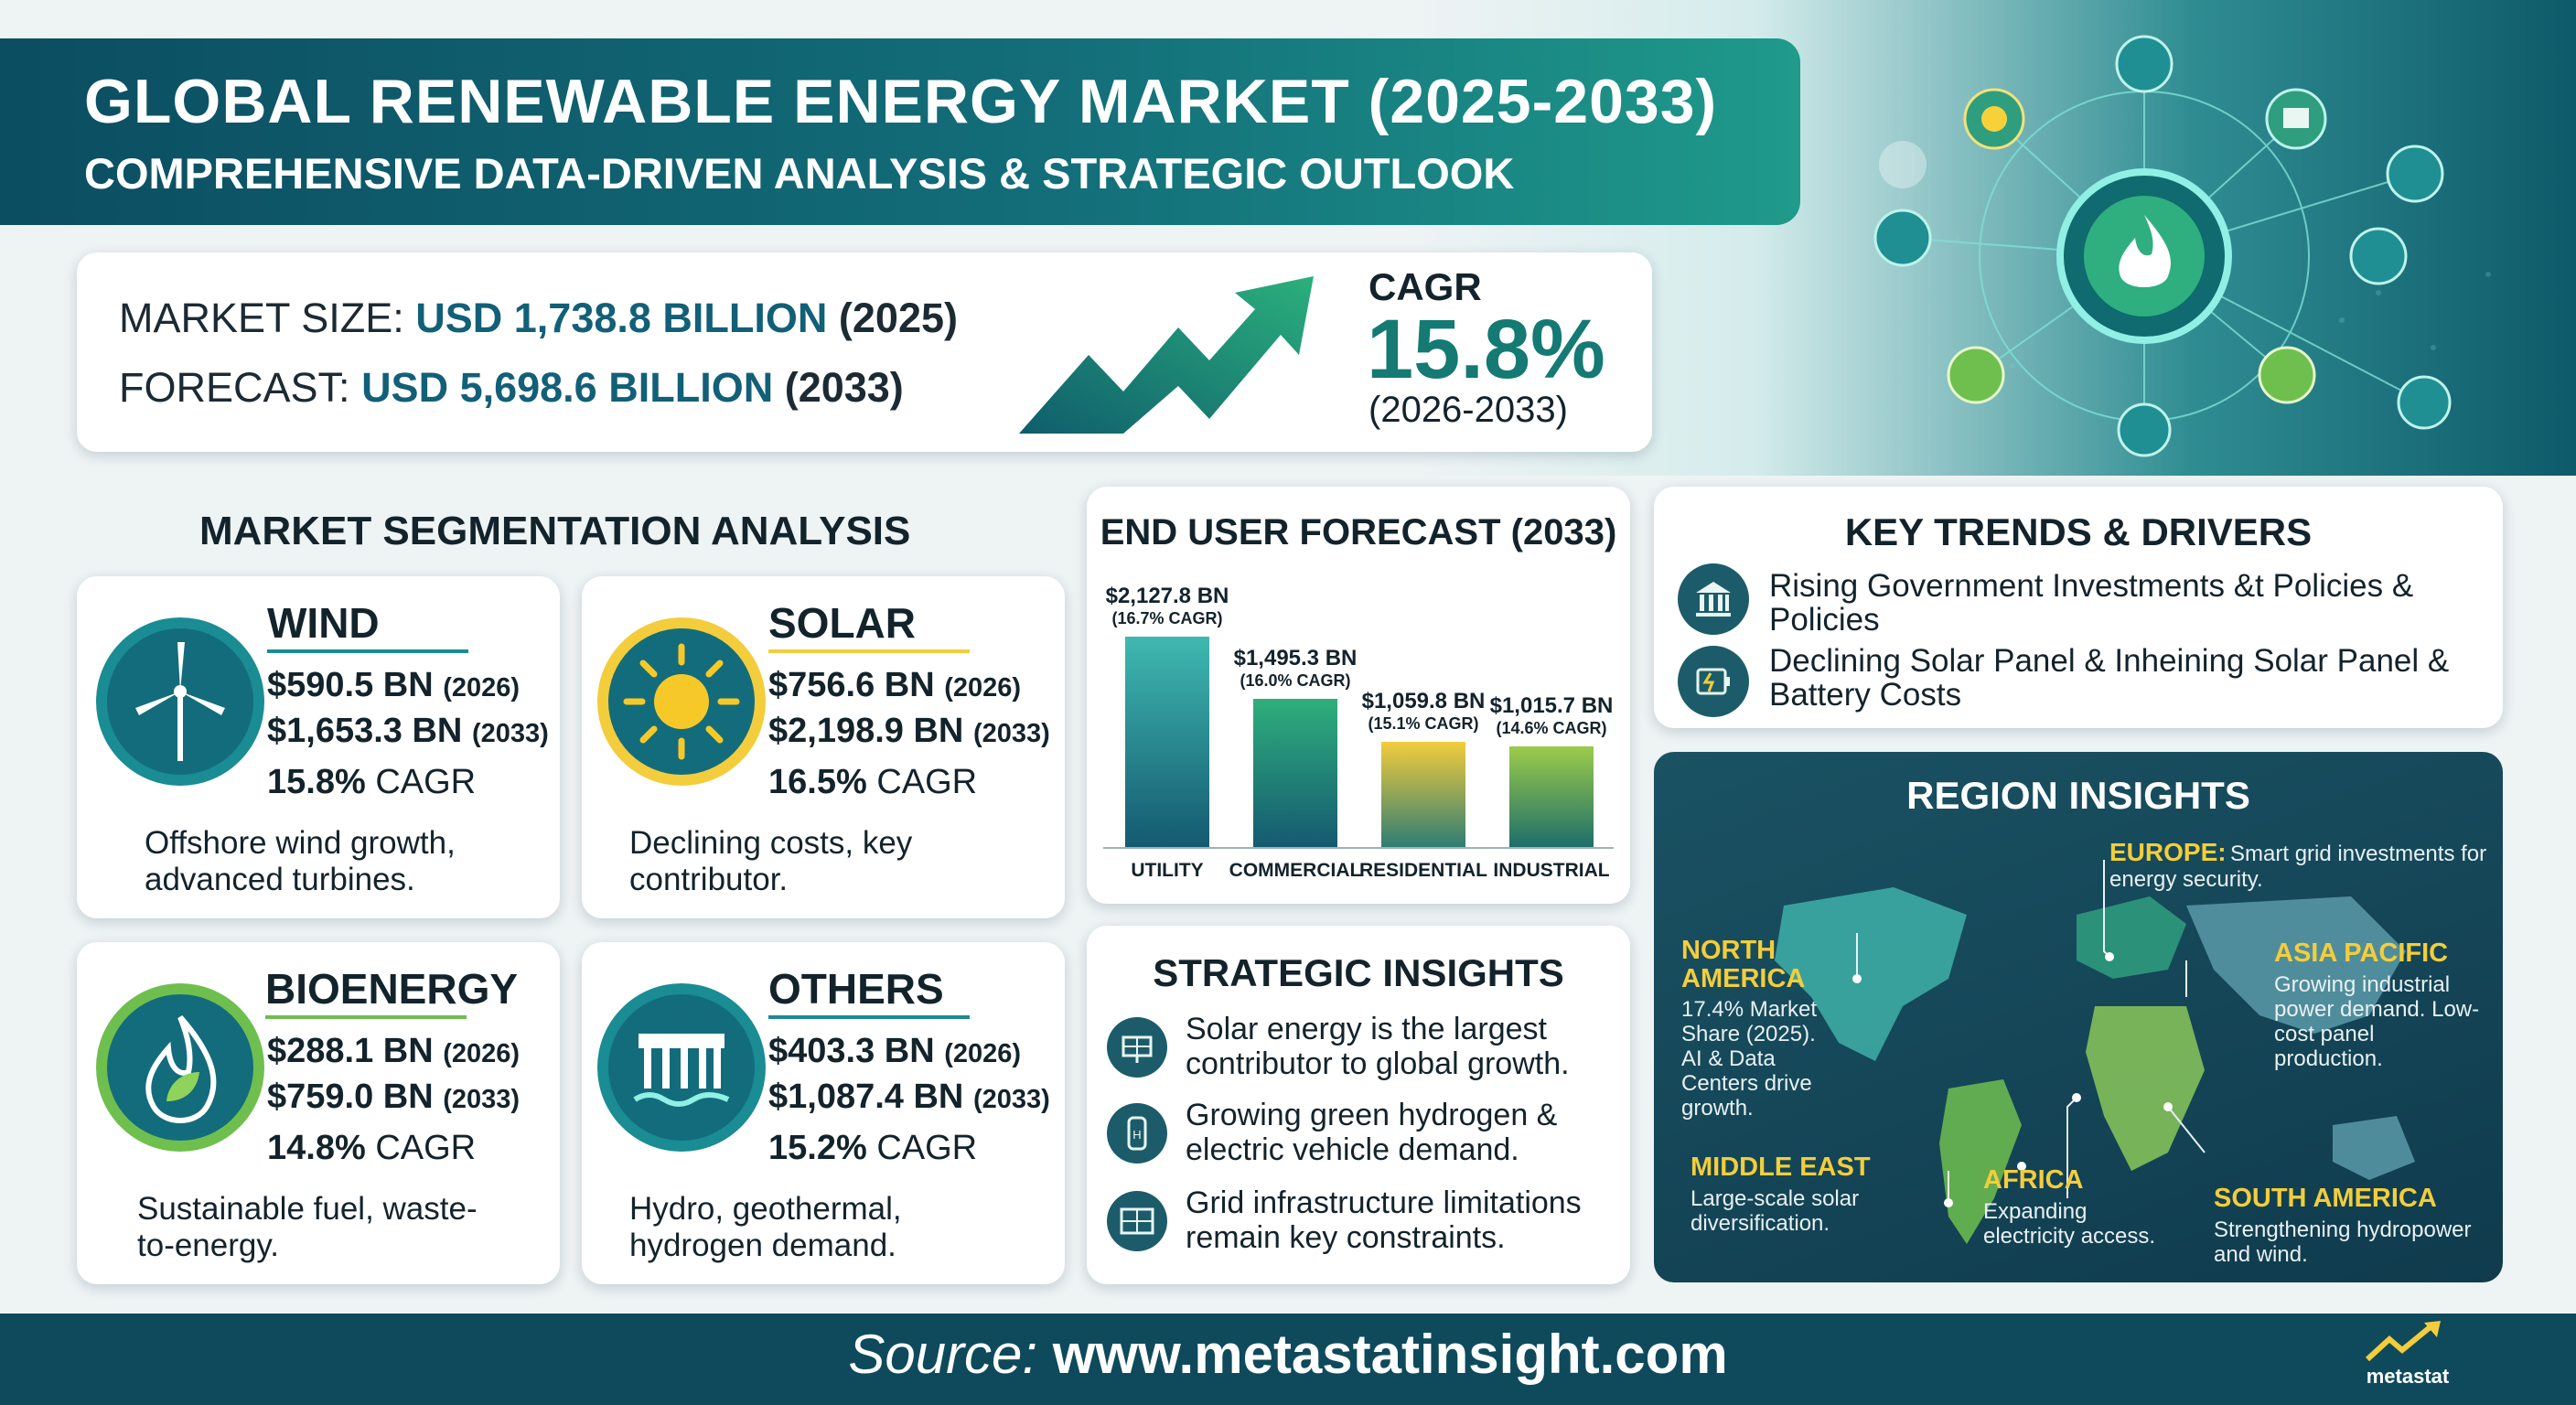 This screenshot has width=2576, height=1405. I want to click on segment-value-2026: $590.5 BN (2026), so click(394, 685).